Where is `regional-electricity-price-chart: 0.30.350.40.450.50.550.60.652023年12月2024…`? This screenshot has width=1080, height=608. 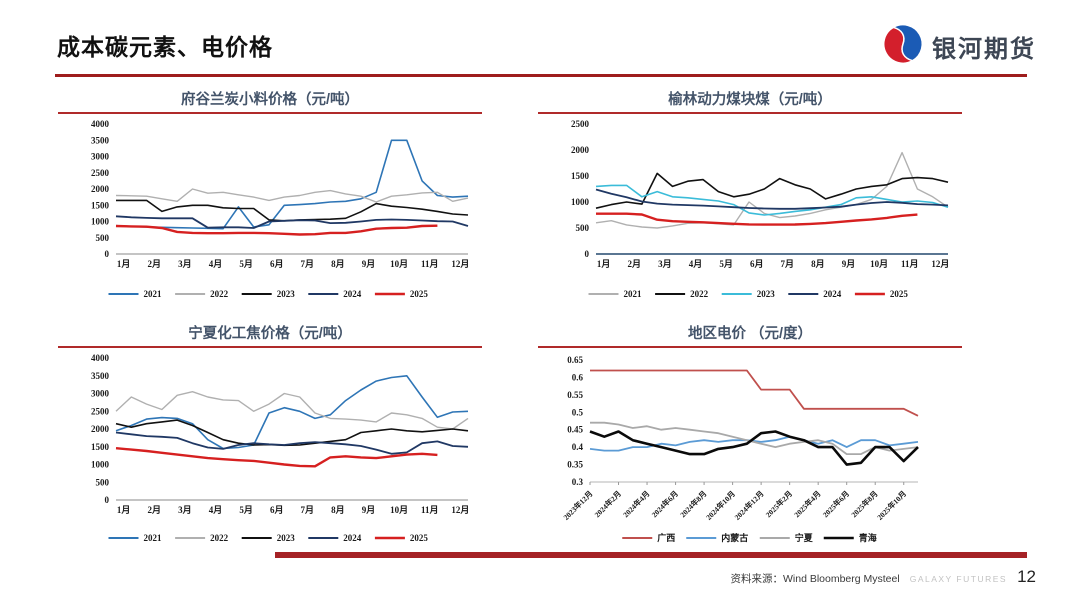 regional-electricity-price-chart: 0.30.350.40.450.50.550.60.652023年12月2024… is located at coordinates (740, 449).